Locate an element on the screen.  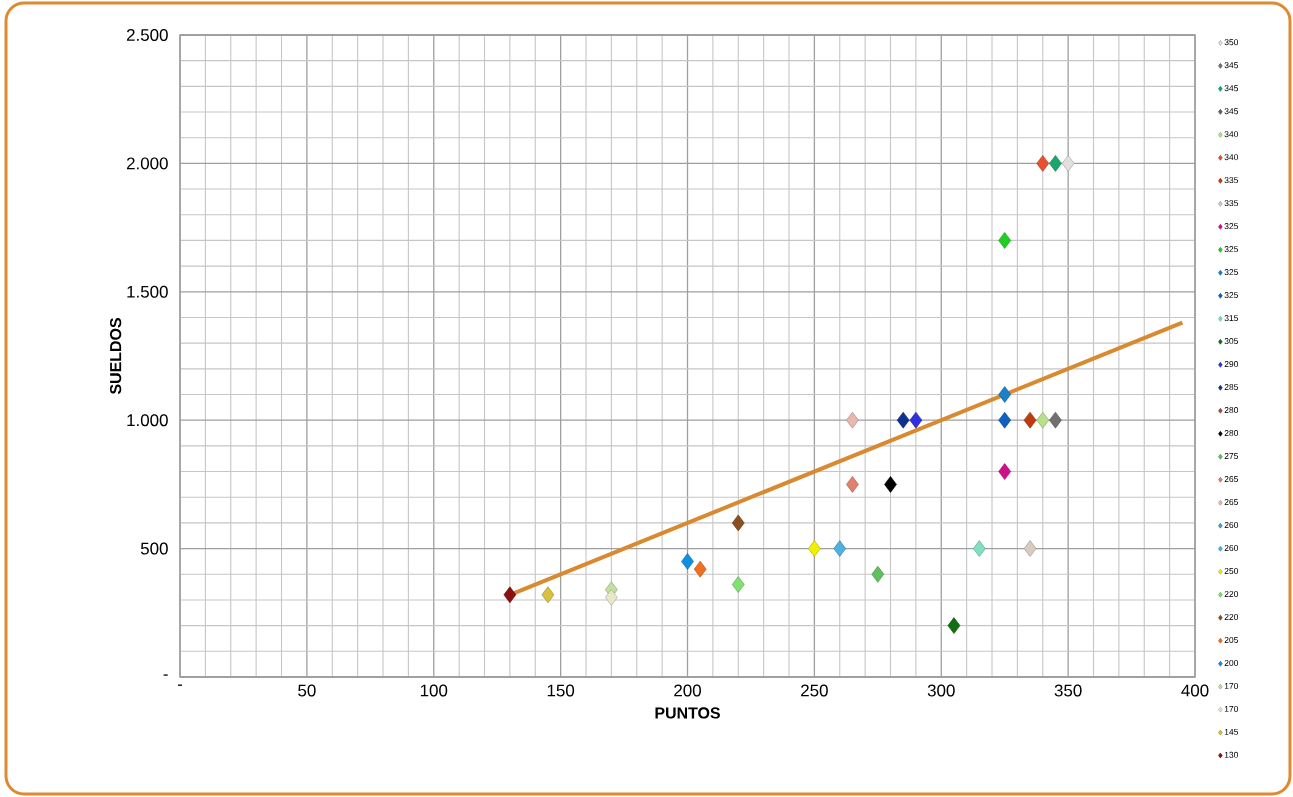
legend-label: 285 is located at coordinates (1231, 387).